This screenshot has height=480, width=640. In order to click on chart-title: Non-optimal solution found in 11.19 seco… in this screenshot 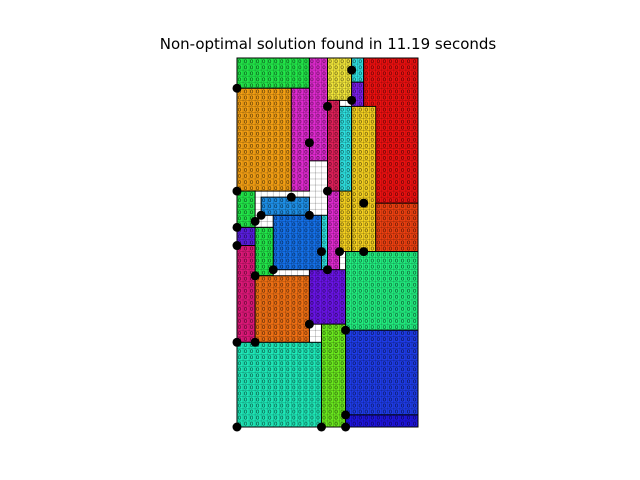, I will do `click(328, 44)`.